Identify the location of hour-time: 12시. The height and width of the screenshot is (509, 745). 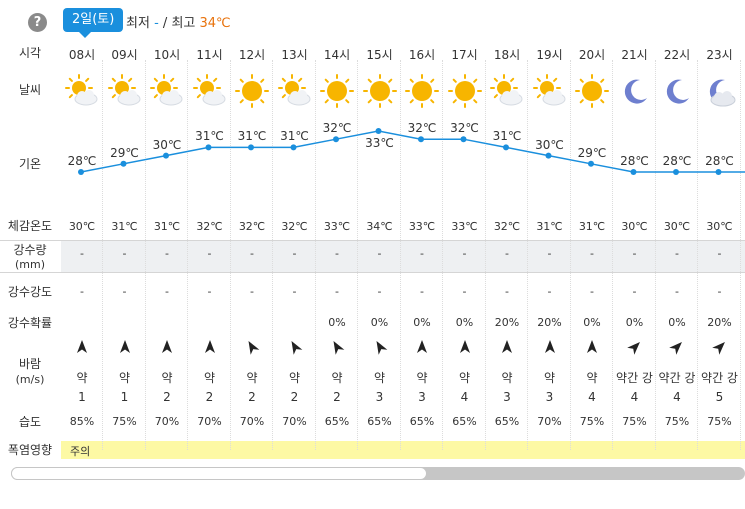
(252, 55).